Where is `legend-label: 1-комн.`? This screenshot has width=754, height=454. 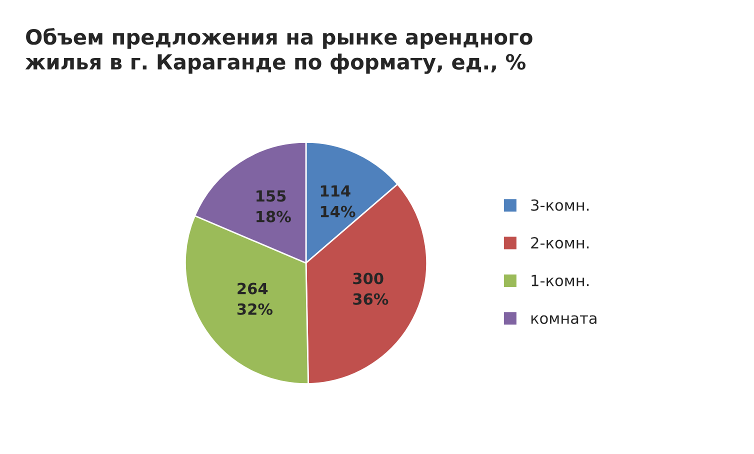 legend-label: 1-комн. is located at coordinates (560, 280).